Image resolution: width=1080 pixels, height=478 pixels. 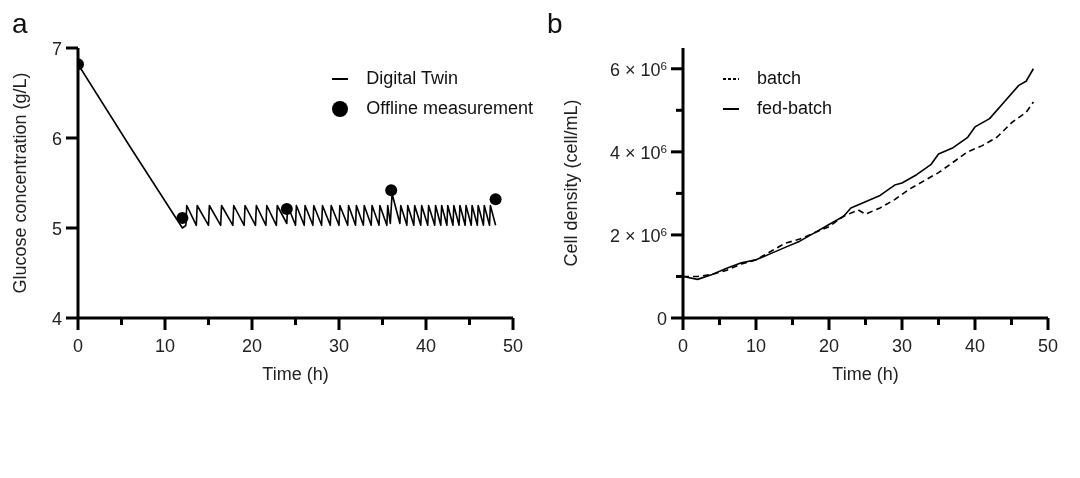 I want to click on y-tick-label: 6, so click(x=56, y=139).